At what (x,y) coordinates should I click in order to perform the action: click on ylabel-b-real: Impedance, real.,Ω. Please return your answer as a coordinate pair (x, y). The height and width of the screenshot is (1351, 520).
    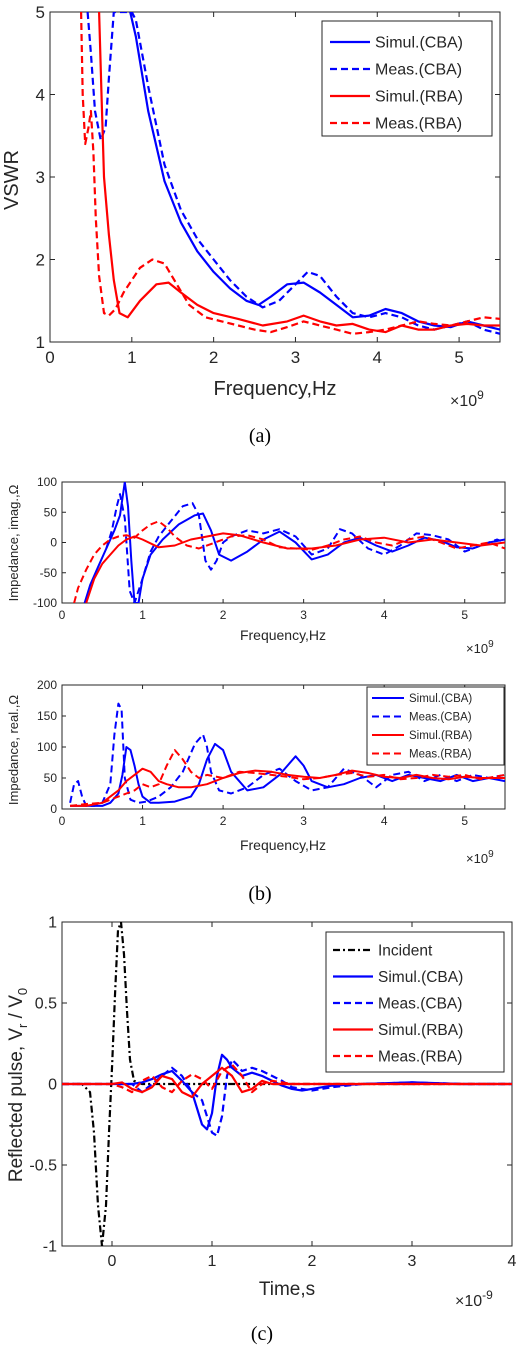
    Looking at the image, I should click on (13, 750).